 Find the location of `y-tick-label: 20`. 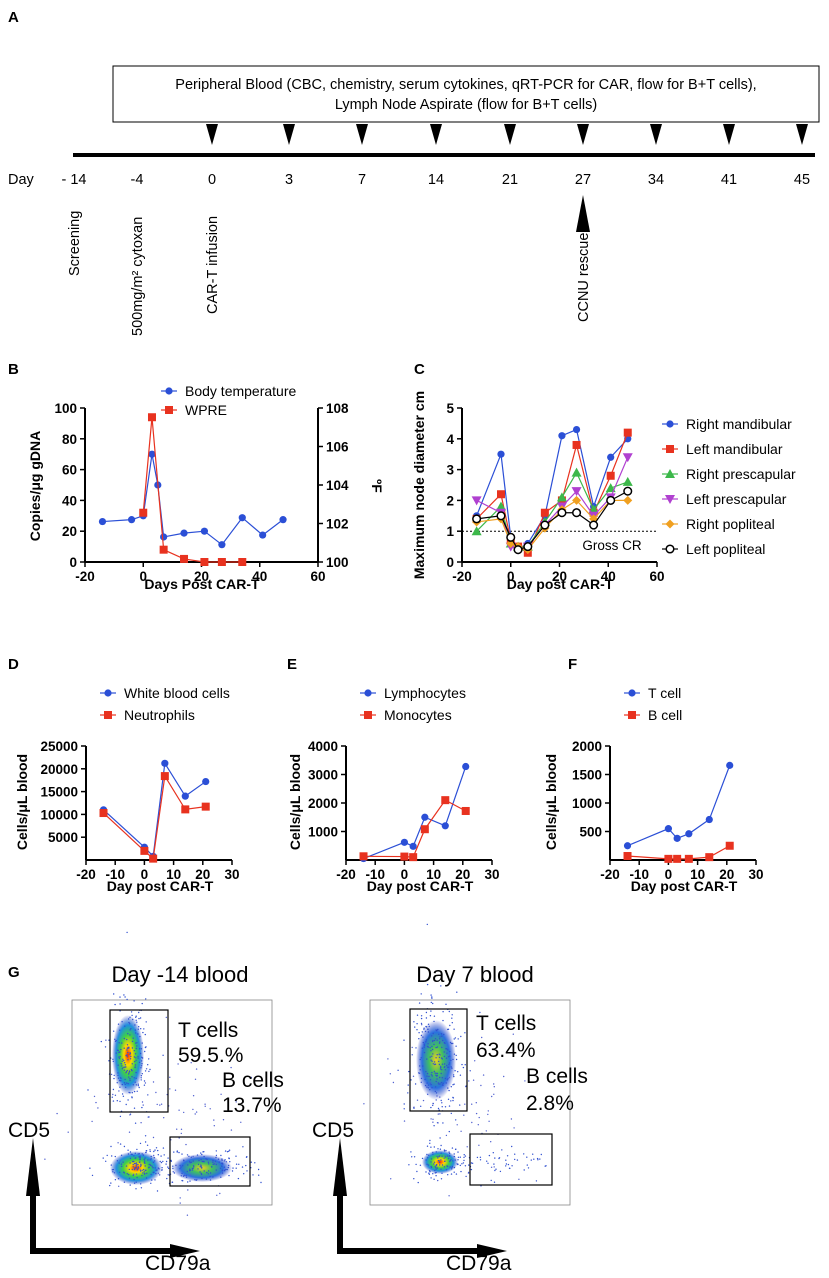

y-tick-label: 20 is located at coordinates (69, 531).